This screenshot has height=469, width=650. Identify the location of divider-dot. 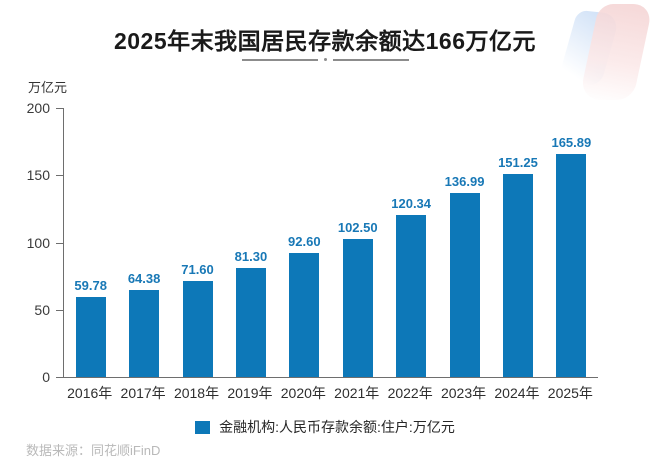
(325, 59).